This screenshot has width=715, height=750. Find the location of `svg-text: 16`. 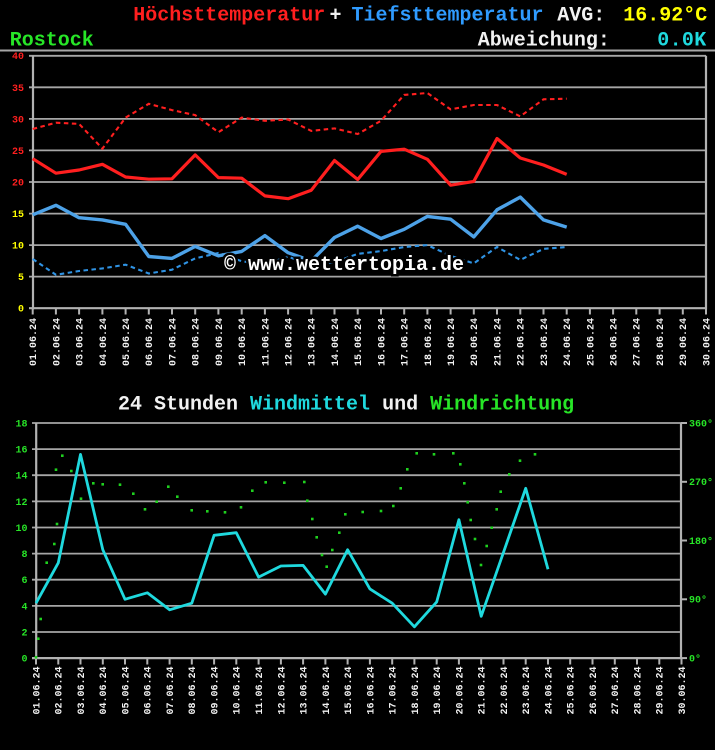

svg-text: 16 is located at coordinates (21, 451).